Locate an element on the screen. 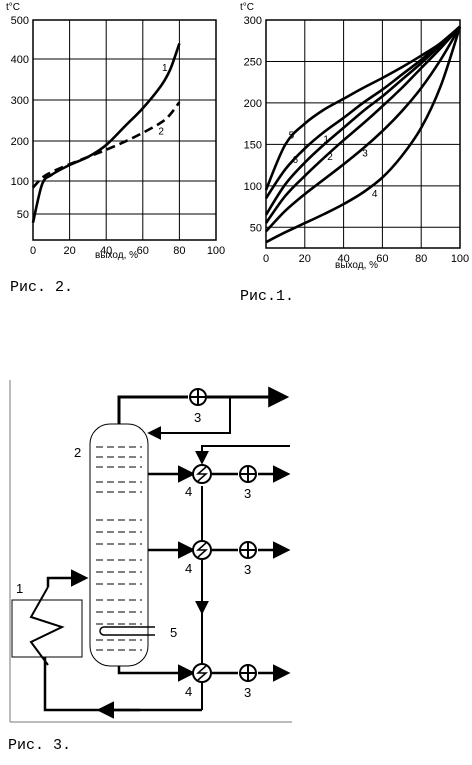  recycle-line is located at coordinates (122, 684).